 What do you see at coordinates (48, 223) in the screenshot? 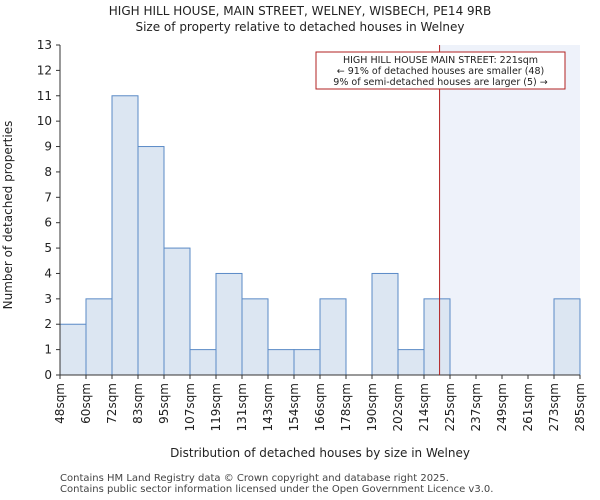
I see `y-tick-label: 6` at bounding box center [48, 223].